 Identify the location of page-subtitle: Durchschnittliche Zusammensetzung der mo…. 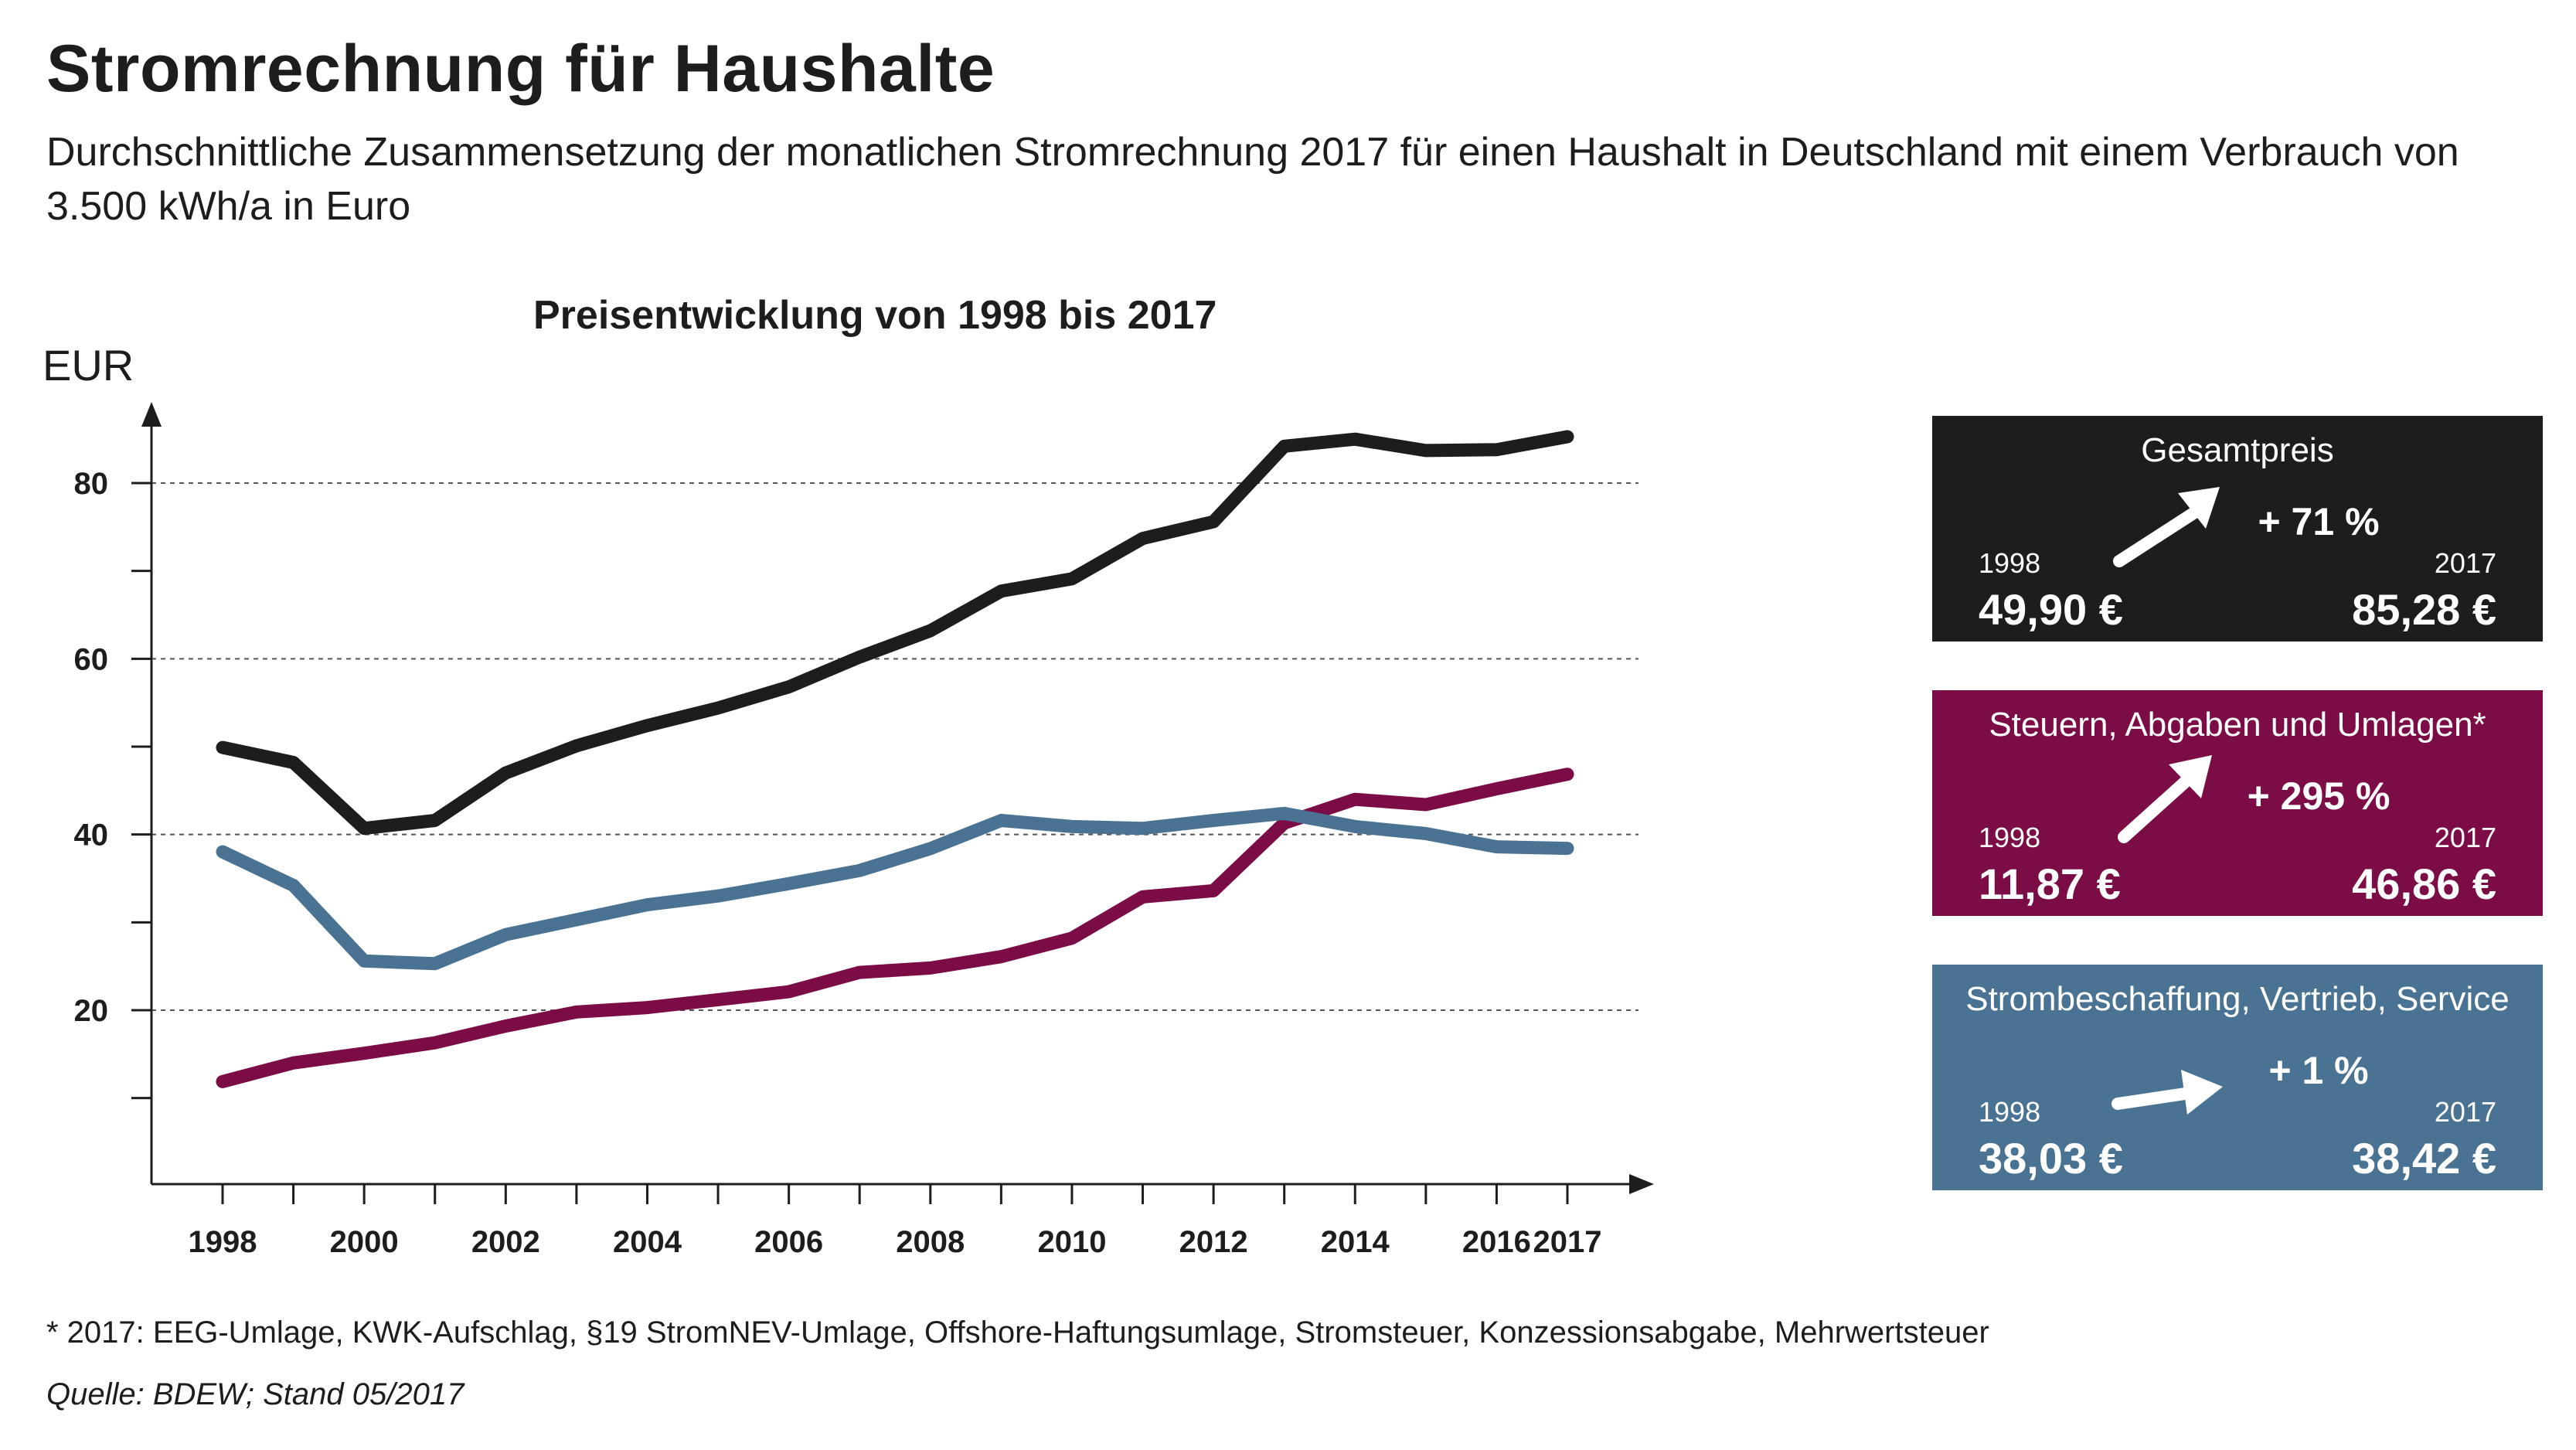
(1252, 179).